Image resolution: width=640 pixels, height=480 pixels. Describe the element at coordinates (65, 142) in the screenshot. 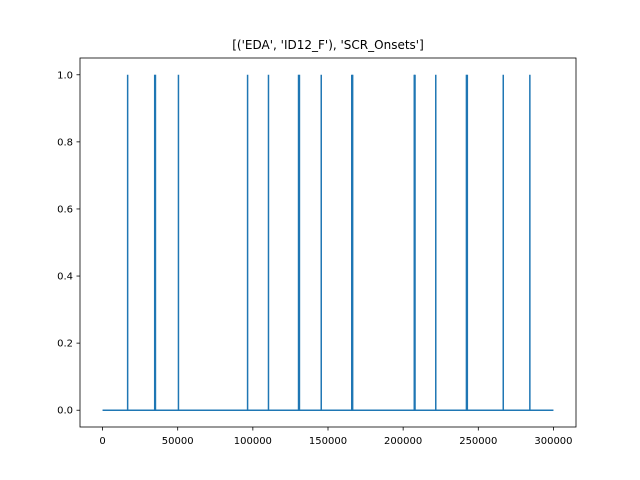

I see `y-tick-label: 0.8` at that location.